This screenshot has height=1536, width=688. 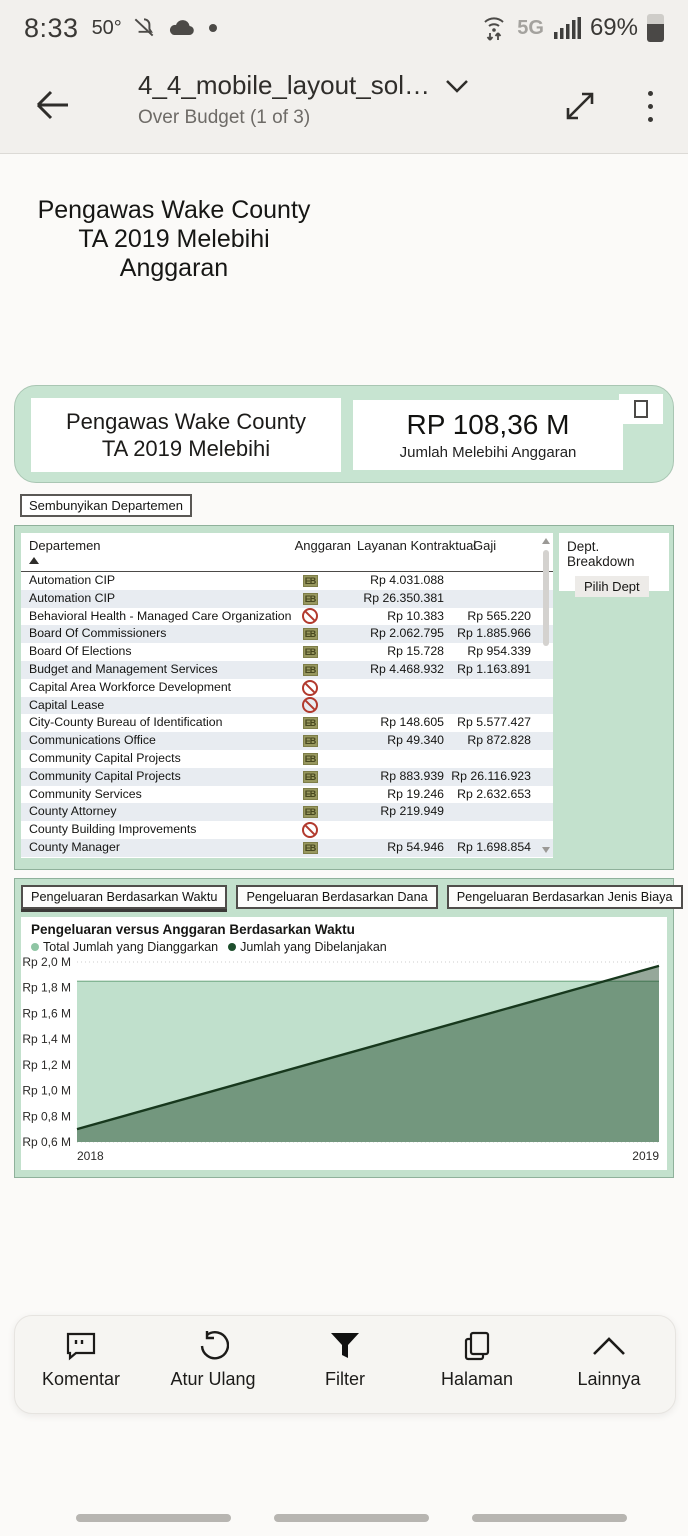 I want to click on kpi-value-box: RP 108,36 M Jumlah Melebihi Anggaran, so click(x=488, y=435).